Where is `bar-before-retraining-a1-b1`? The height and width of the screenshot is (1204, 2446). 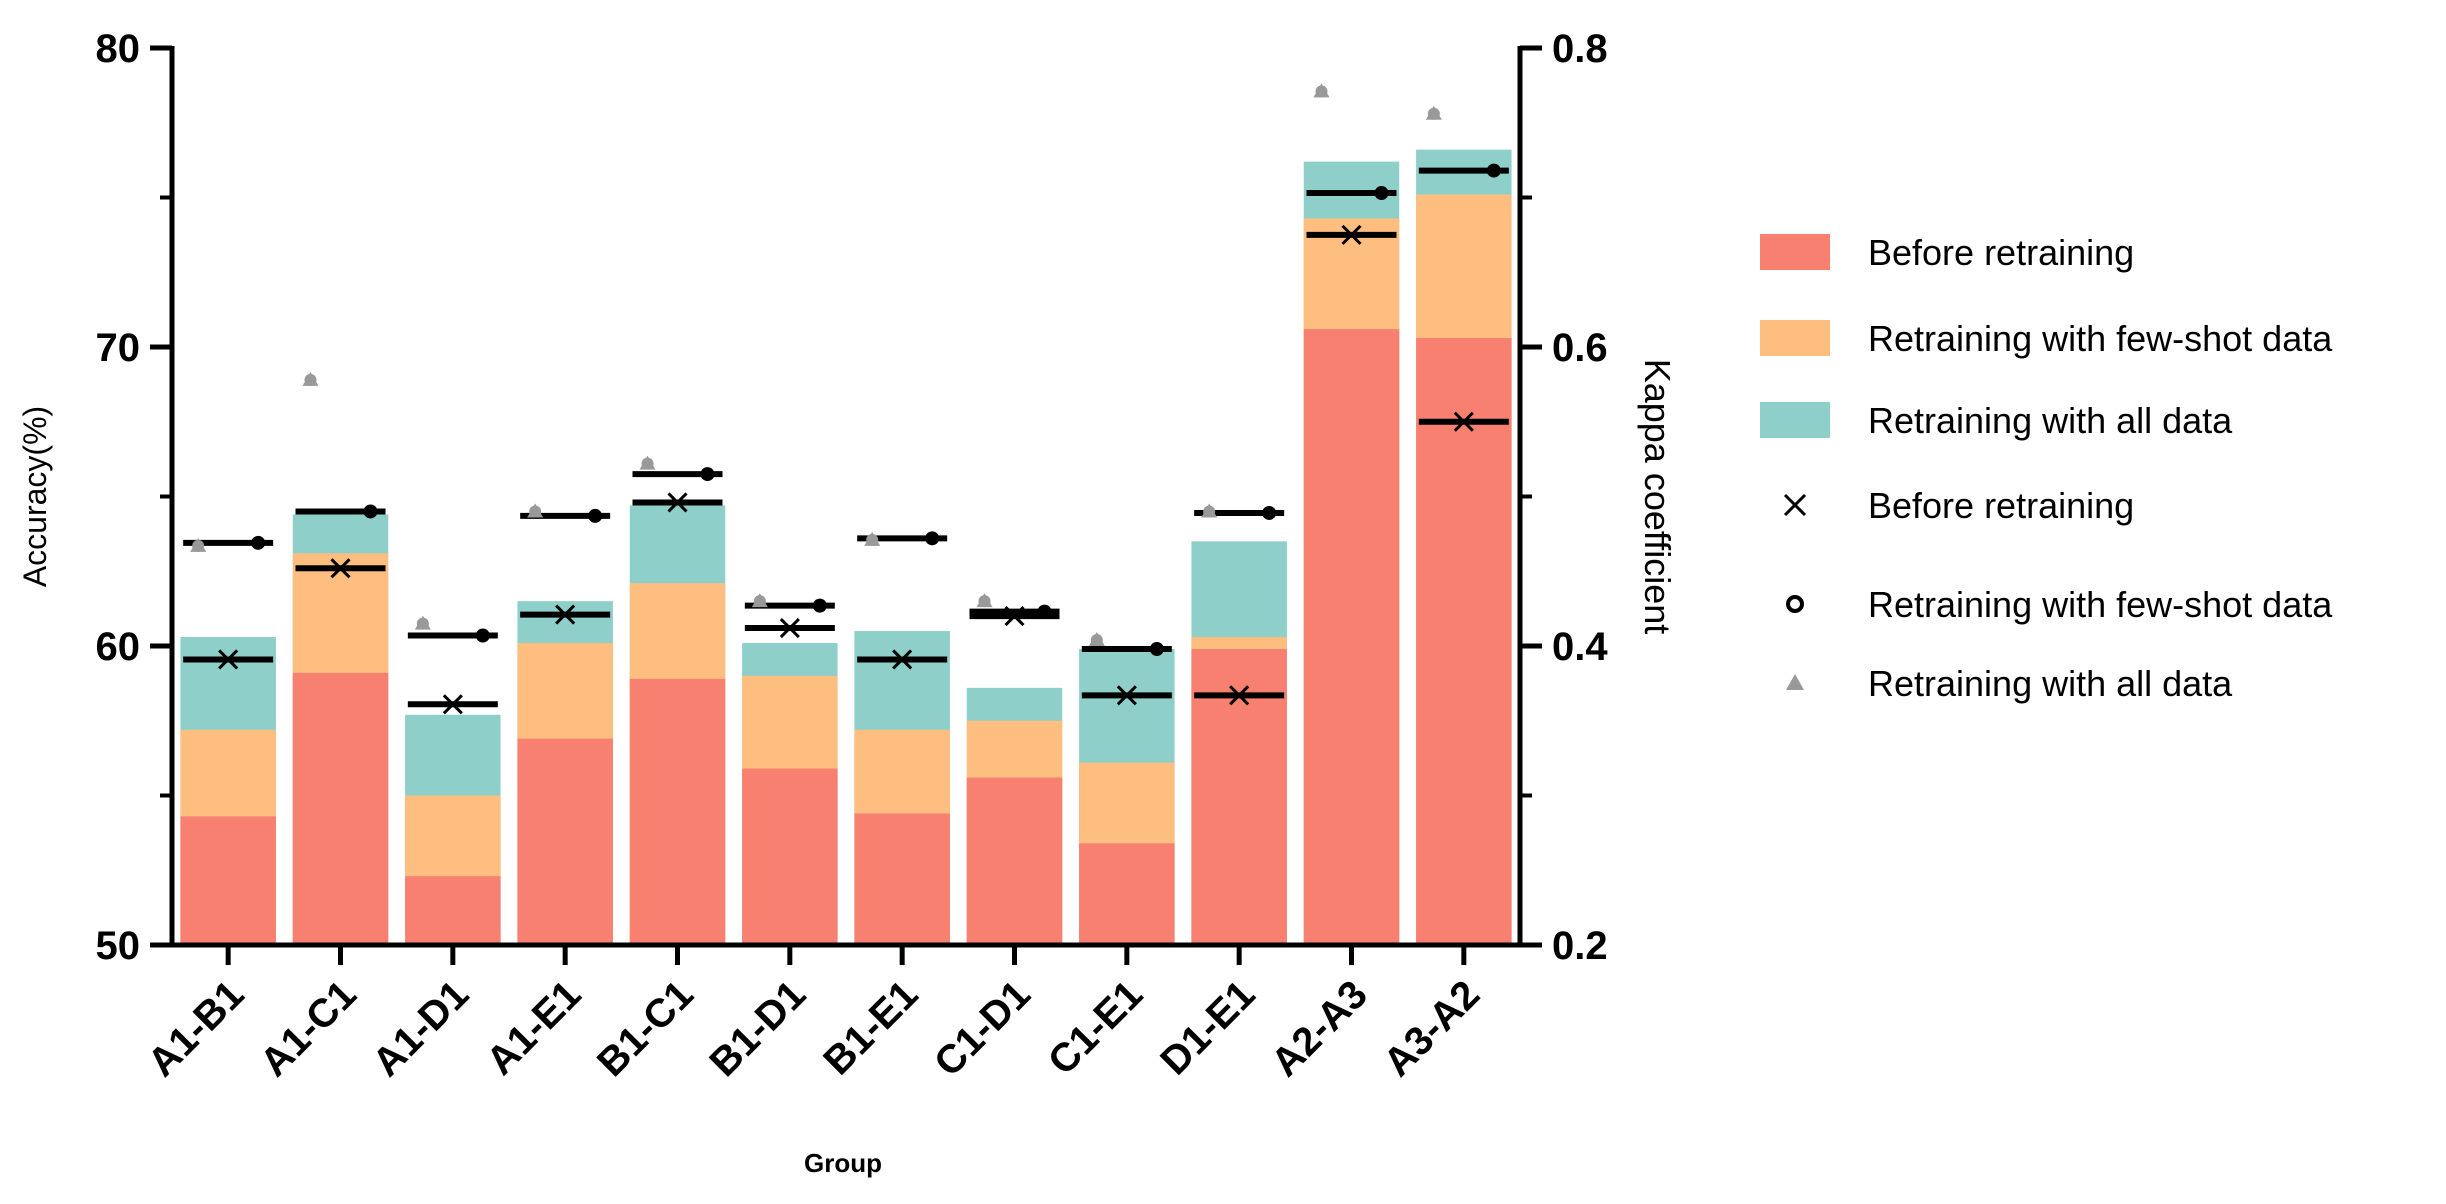 bar-before-retraining-a1-b1 is located at coordinates (228, 880).